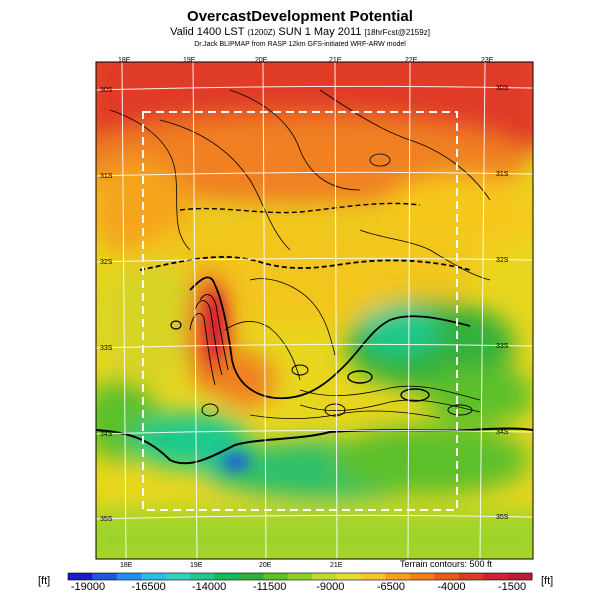 This screenshot has height=600, width=600. I want to click on top-lon-labels: 18E 19E 20E 21E 22E 23E, so click(306, 60).